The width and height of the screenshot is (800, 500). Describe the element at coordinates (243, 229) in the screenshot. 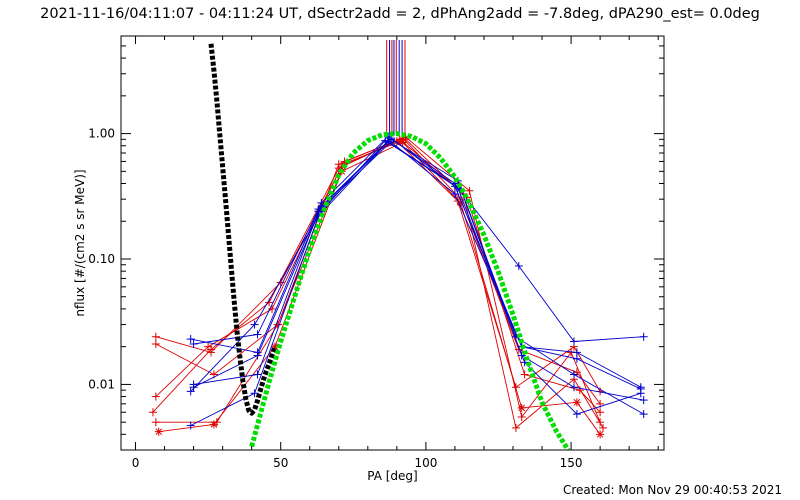

I see `black-fit-curve` at that location.